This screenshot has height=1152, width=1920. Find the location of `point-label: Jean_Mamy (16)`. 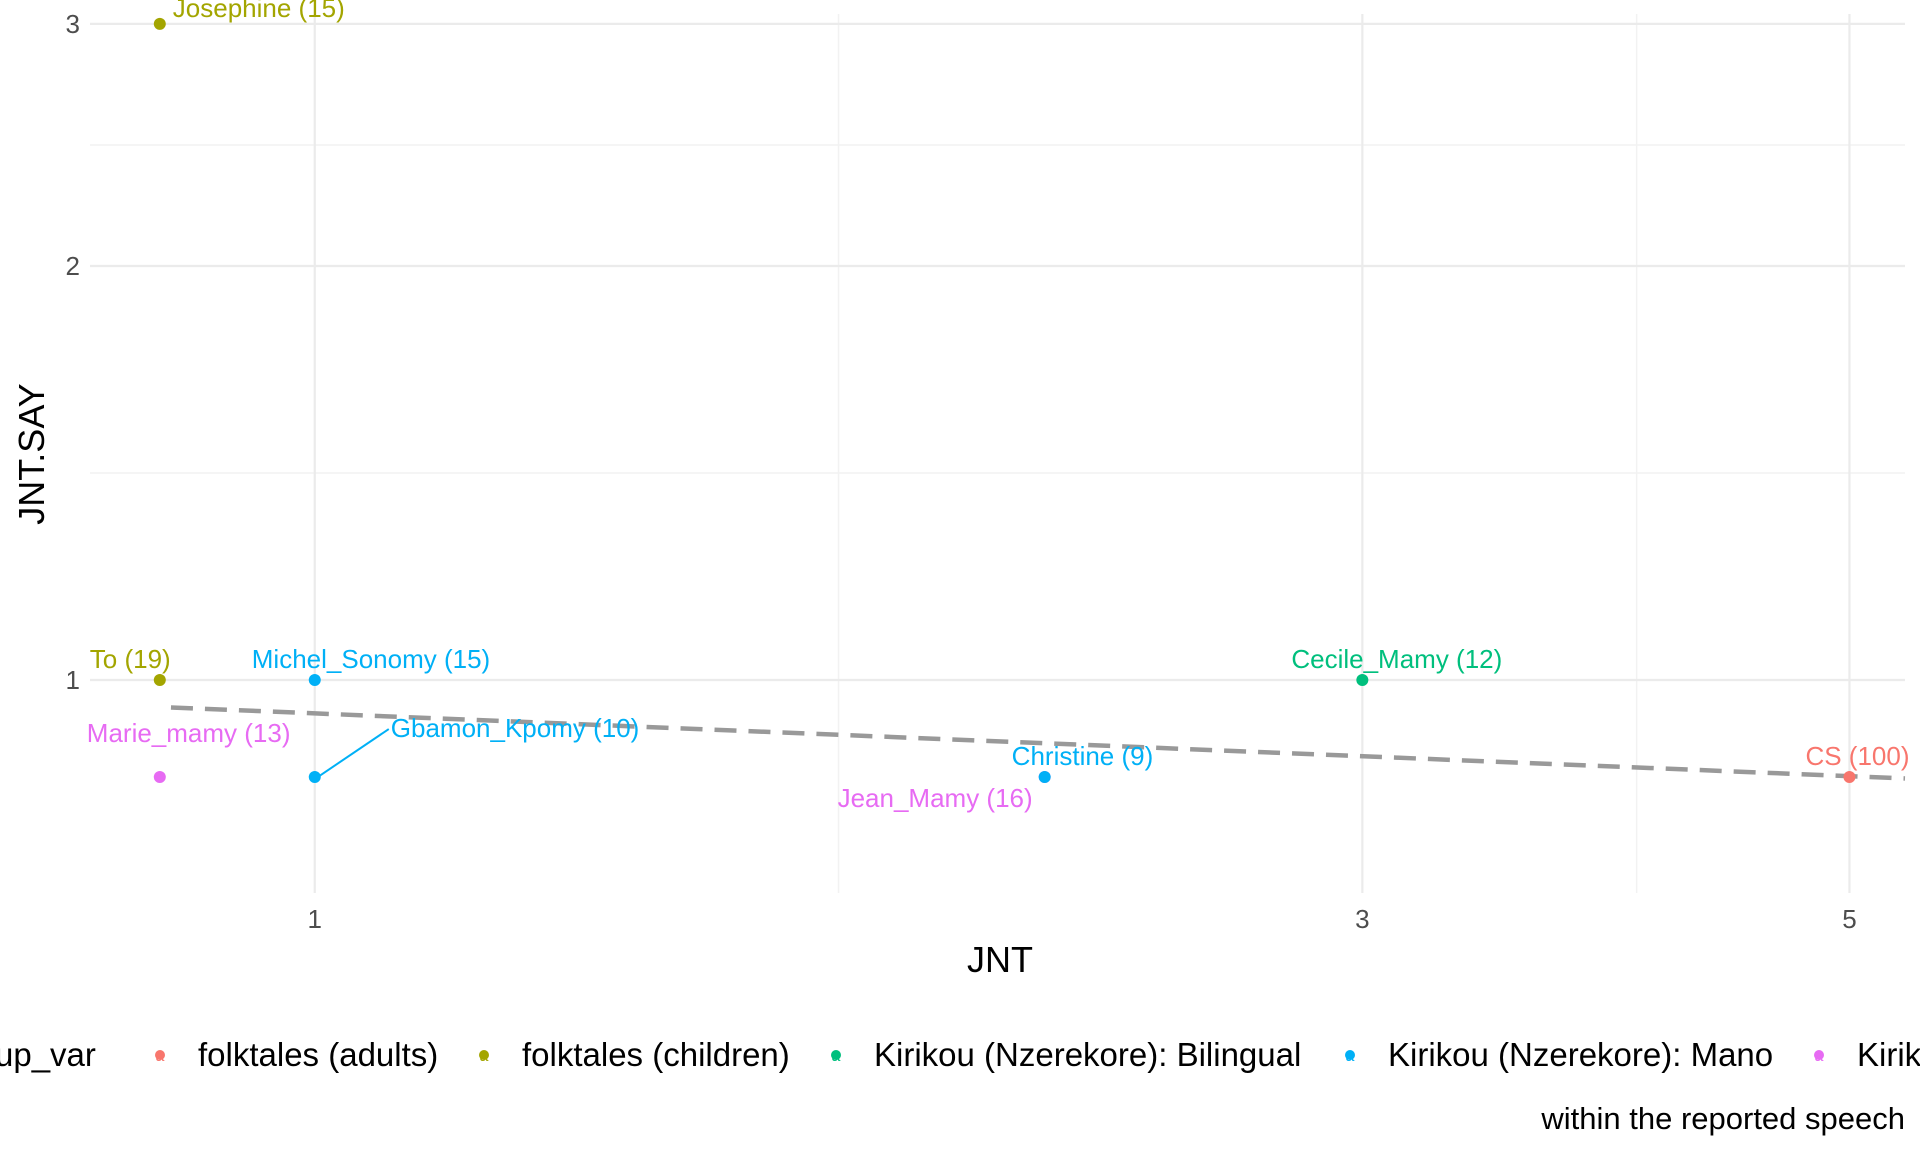

point-label: Jean_Mamy (16) is located at coordinates (935, 798).